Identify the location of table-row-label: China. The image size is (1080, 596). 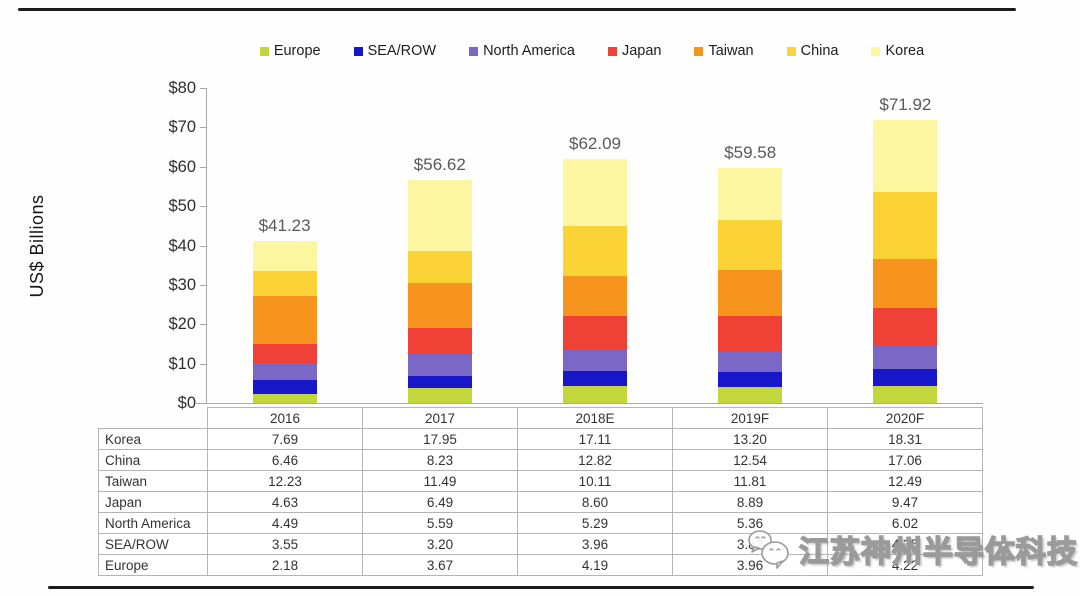
(153, 460).